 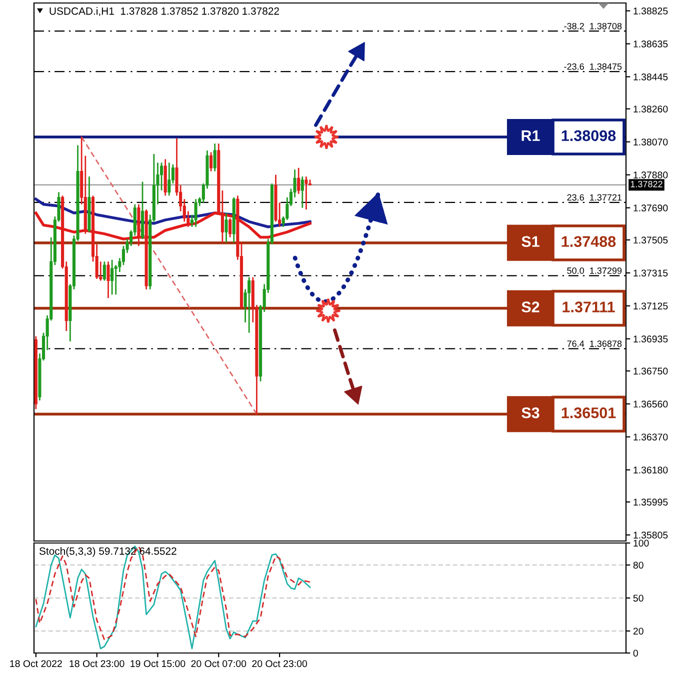 What do you see at coordinates (638, 565) in the screenshot?
I see `y-tick-label: 80` at bounding box center [638, 565].